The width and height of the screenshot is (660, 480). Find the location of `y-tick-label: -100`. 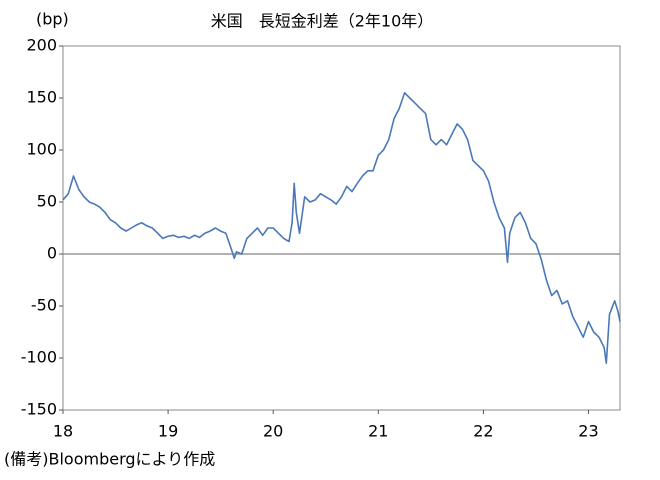

y-tick-label: -100 is located at coordinates (39, 357).